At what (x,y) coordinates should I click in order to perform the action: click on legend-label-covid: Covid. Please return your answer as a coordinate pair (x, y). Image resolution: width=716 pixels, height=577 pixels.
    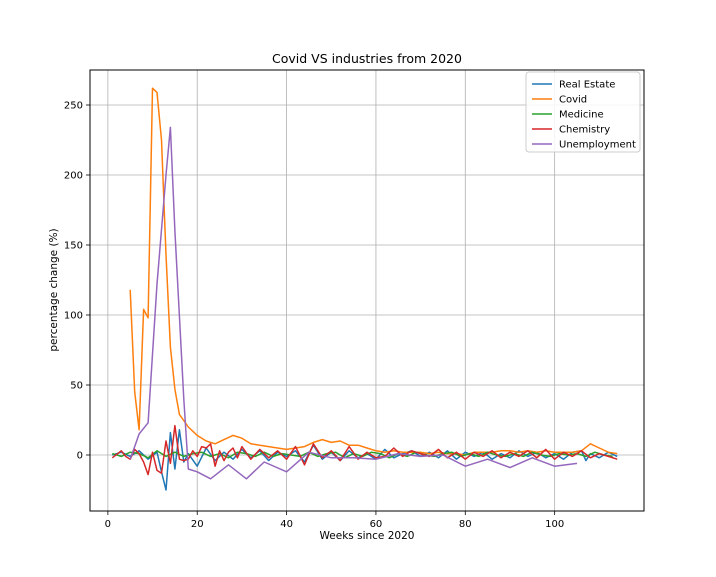
    Looking at the image, I should click on (573, 100).